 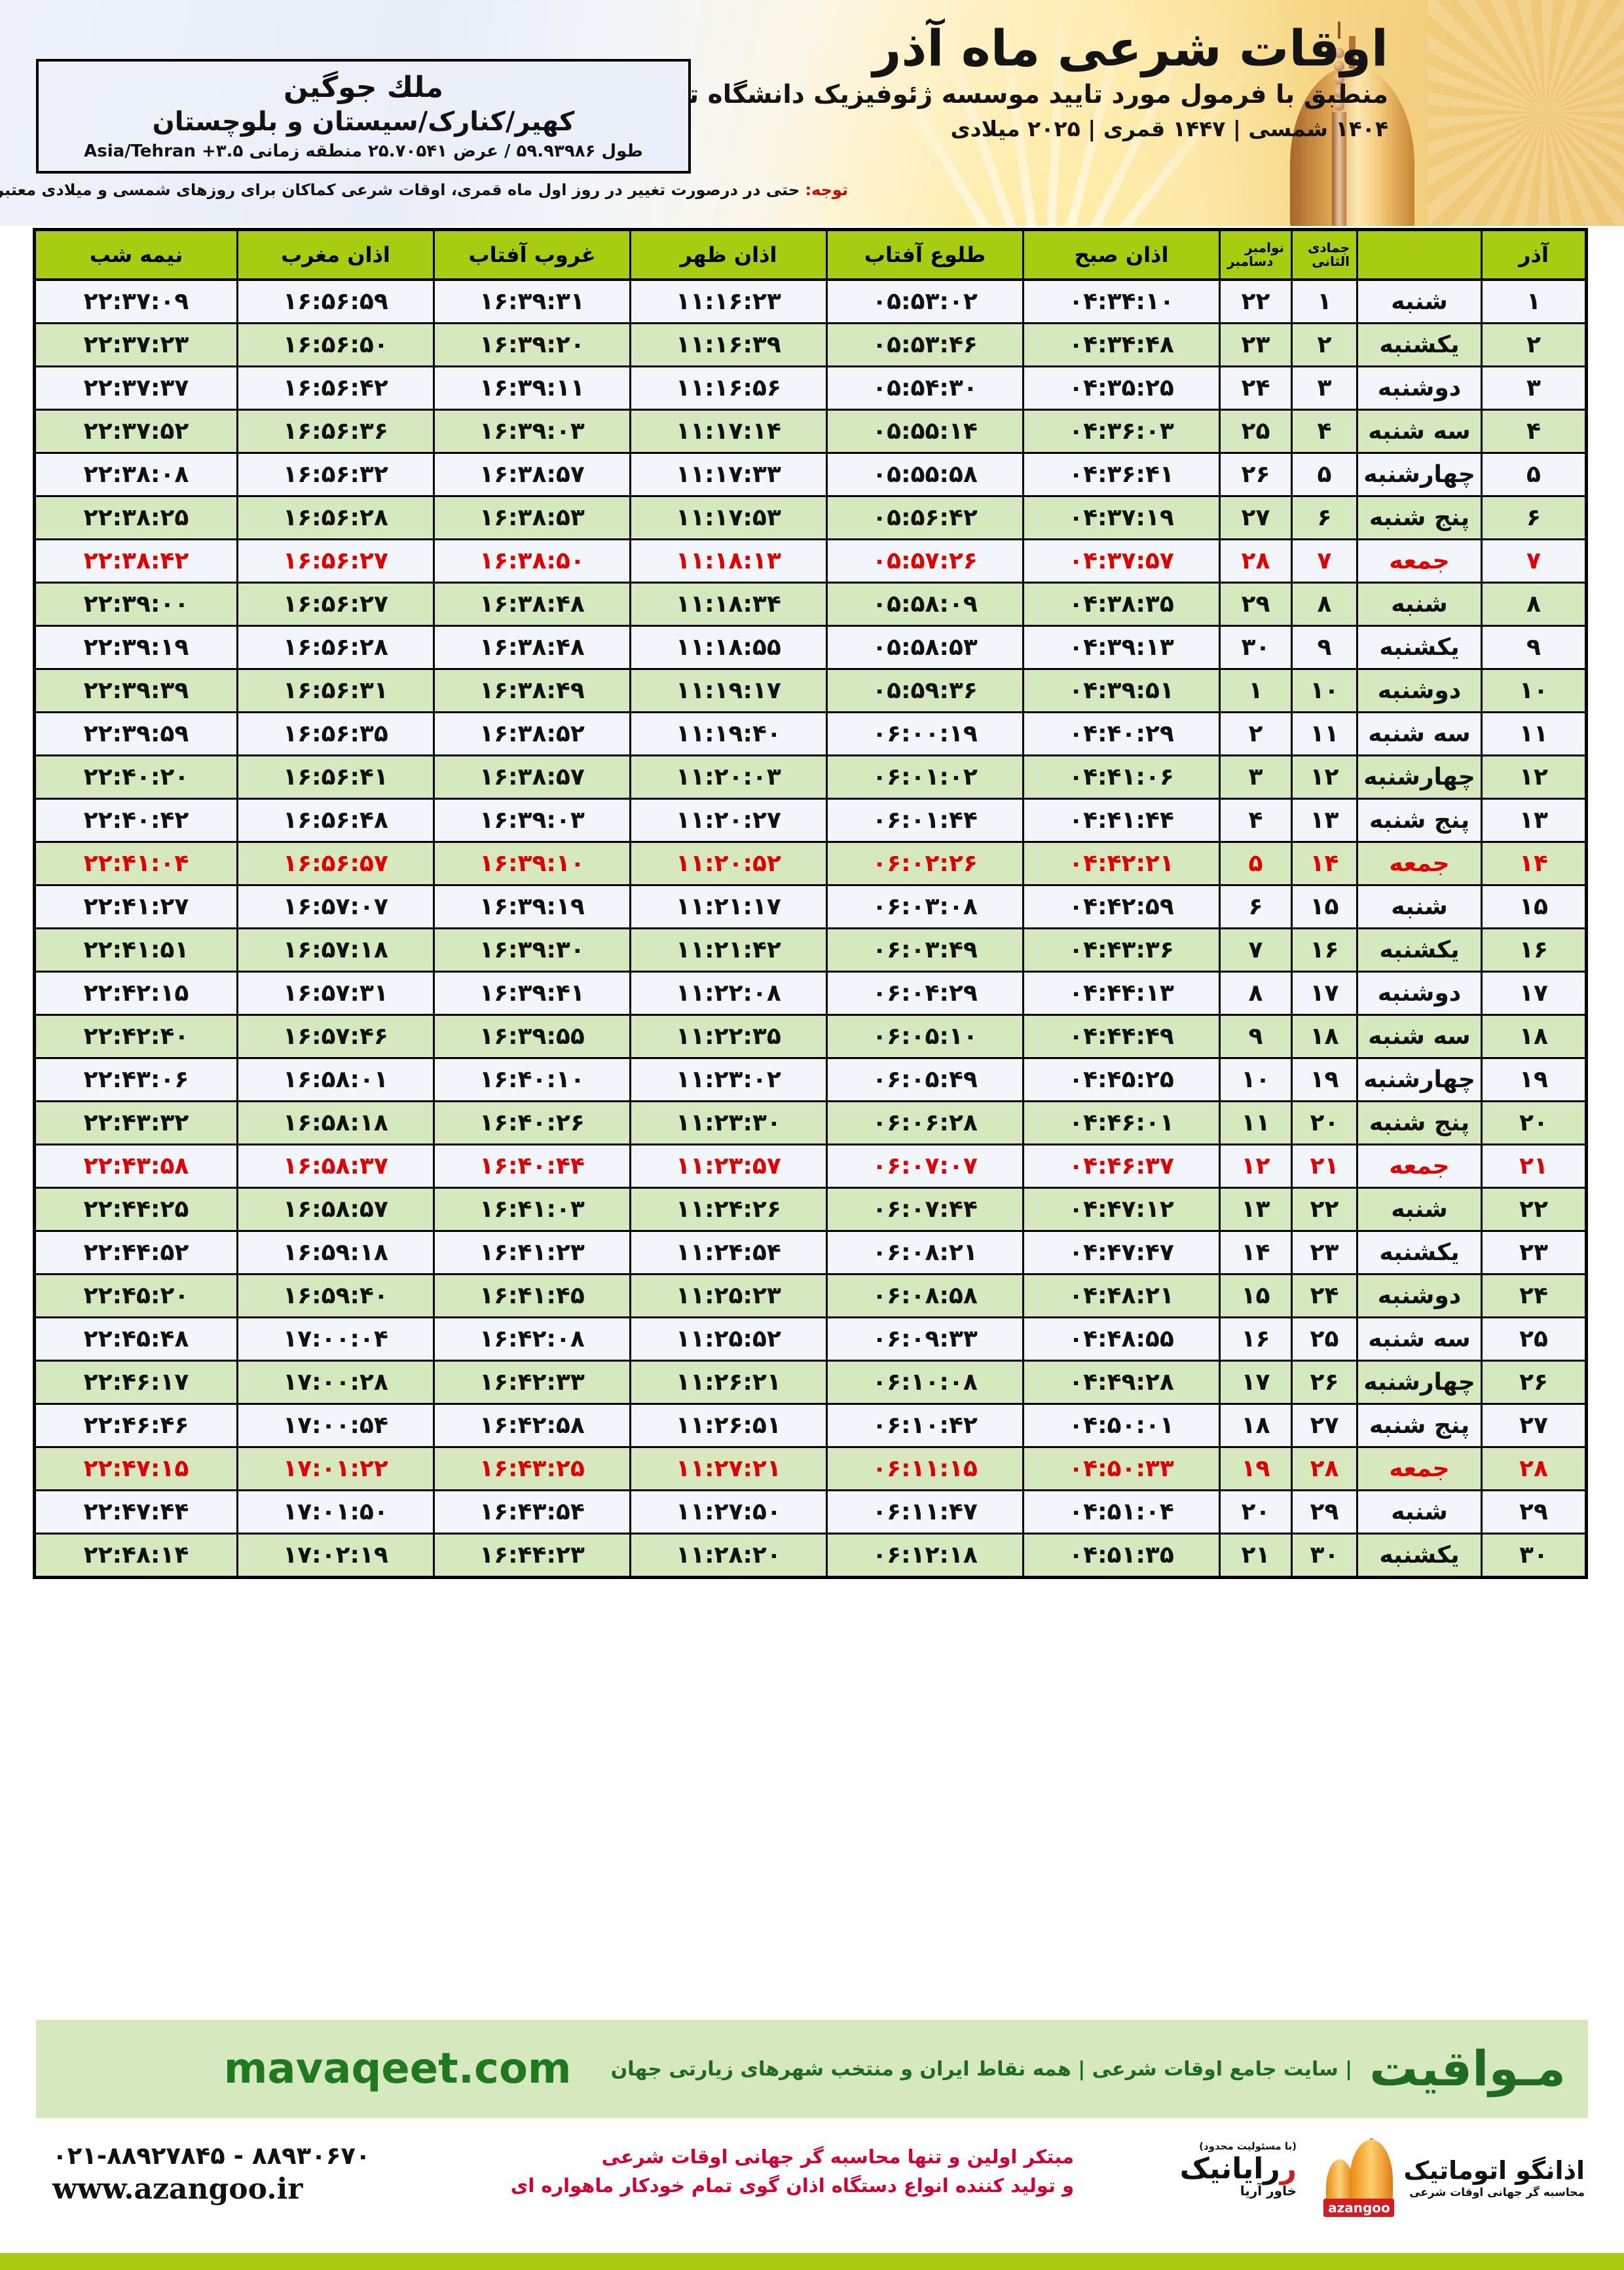 I want to click on location-name: ملك جوگين, so click(x=363, y=88).